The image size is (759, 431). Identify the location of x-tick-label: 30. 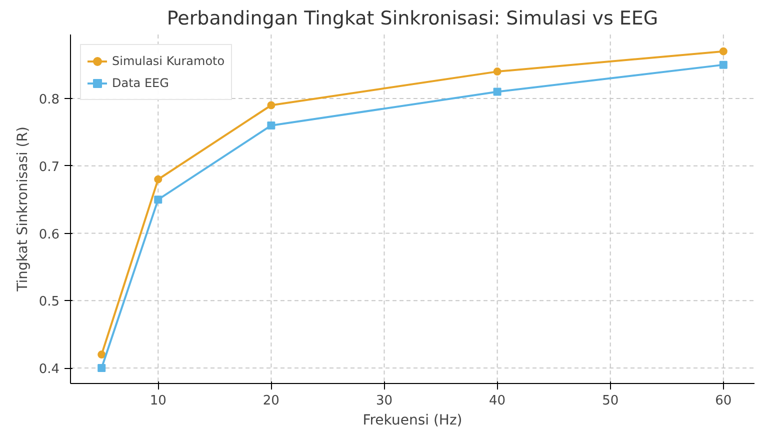
(384, 401).